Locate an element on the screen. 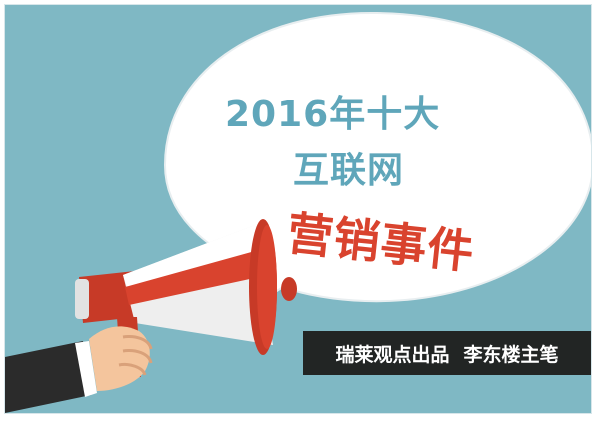 This screenshot has height=421, width=600. credit-author: 李东楼主笔 is located at coordinates (511, 354).